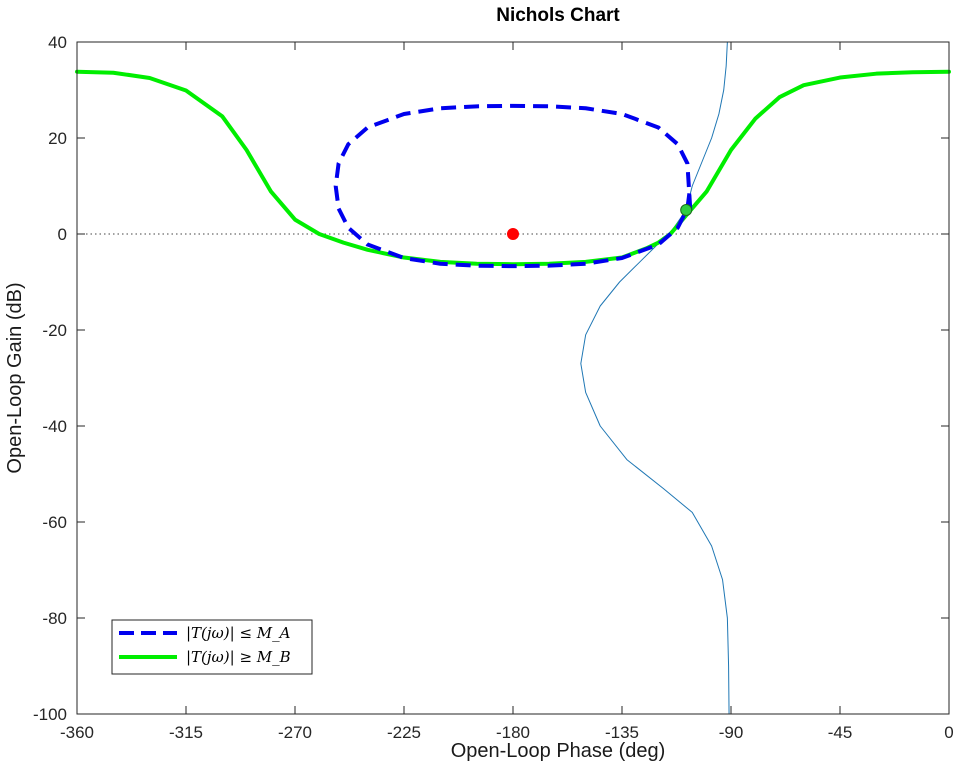  Describe the element at coordinates (404, 732) in the screenshot. I see `x-tick-label: -225` at that location.